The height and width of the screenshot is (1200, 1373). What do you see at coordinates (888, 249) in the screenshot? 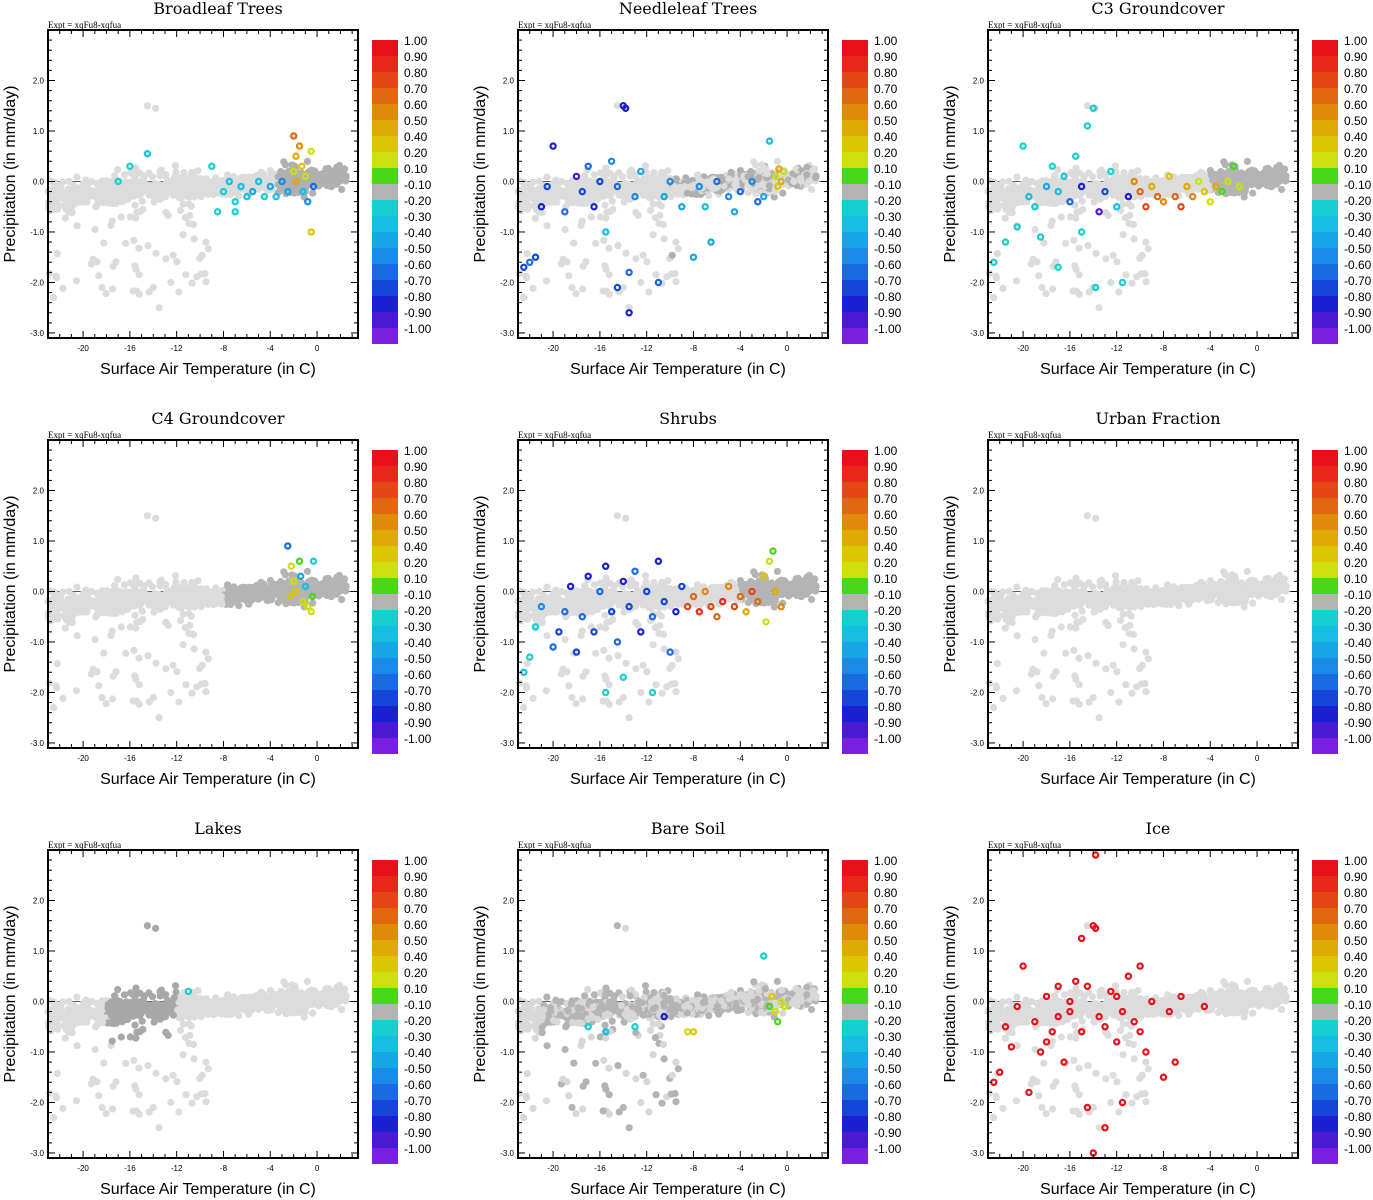
I see `colorbar-label: -0.50` at bounding box center [888, 249].